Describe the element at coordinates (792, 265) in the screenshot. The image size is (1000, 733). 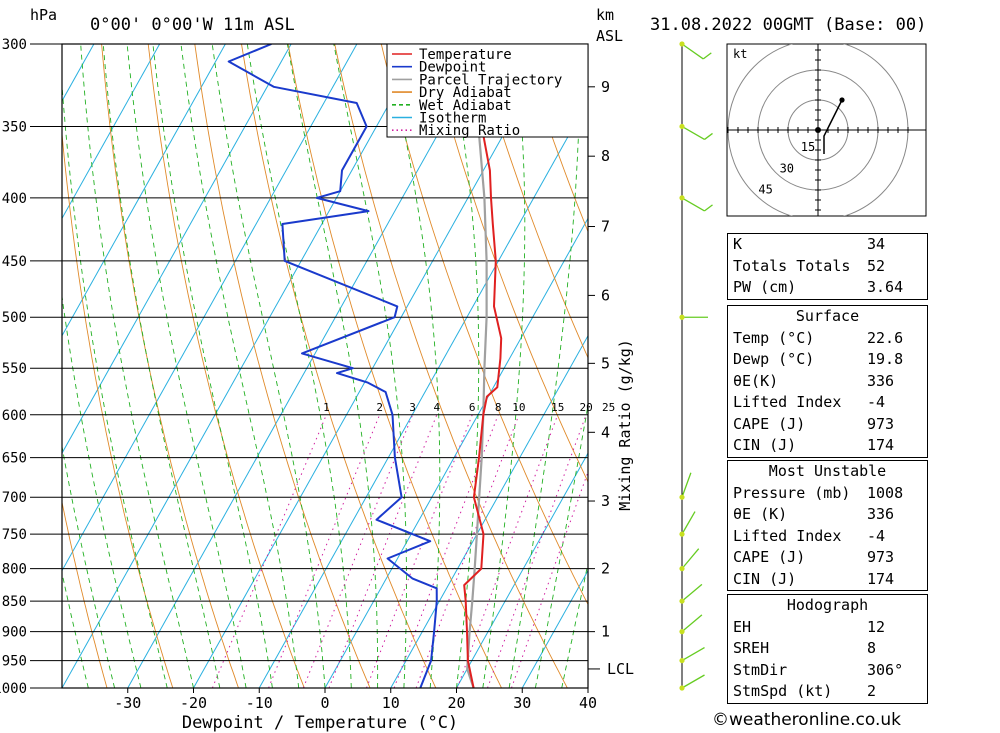
I see `panel-row-label: Totals Totals` at that location.